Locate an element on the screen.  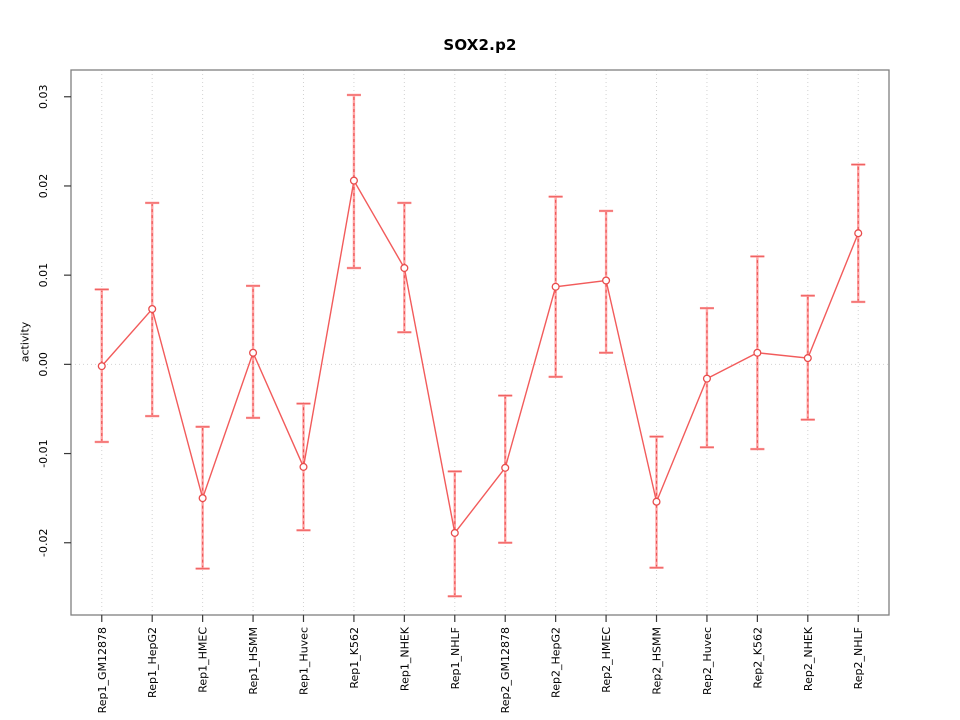
x-tick-label: Rep1_K562 is located at coordinates (354, 658).